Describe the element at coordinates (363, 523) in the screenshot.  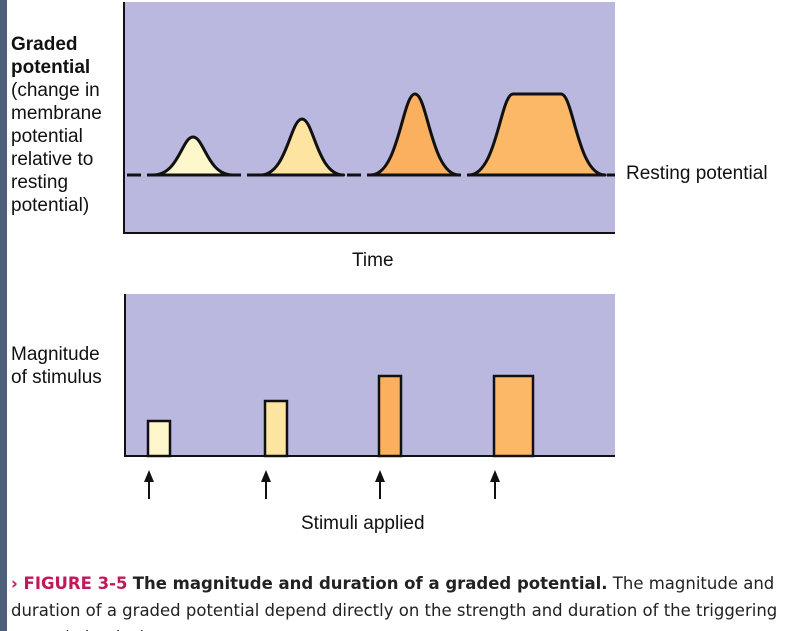
I see `stimuli-applied-label: Stimuli applied` at that location.